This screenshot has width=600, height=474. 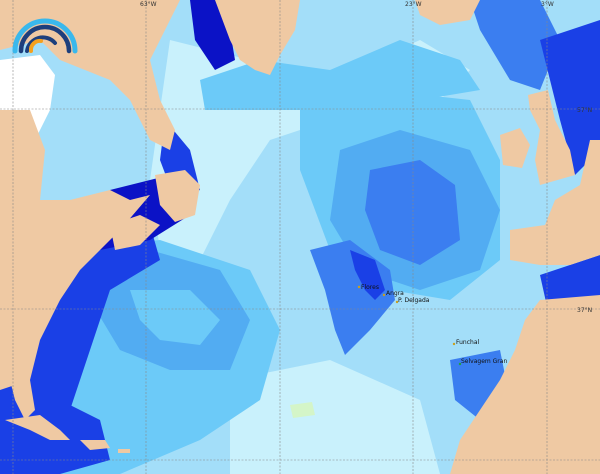 I want to click on land-puerto-rico, so click(x=124, y=451).